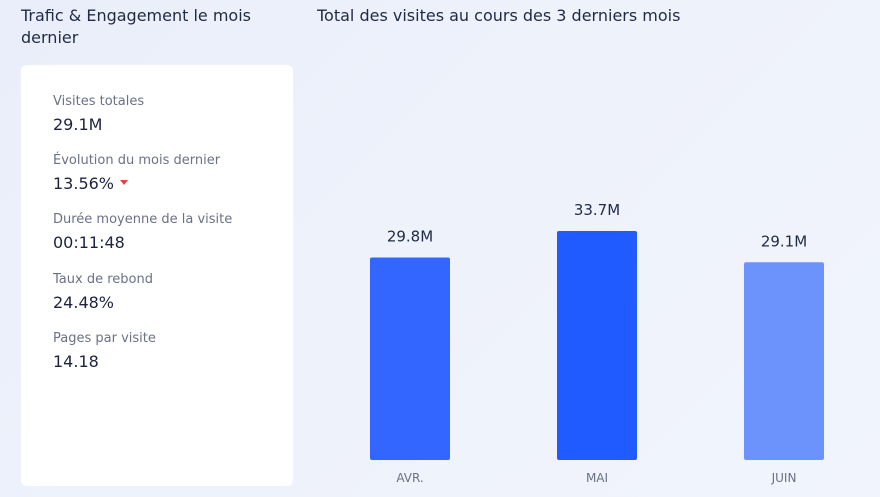  What do you see at coordinates (136, 26) in the screenshot?
I see `panel-title: Trafic & Engagement le mois dernier` at bounding box center [136, 26].